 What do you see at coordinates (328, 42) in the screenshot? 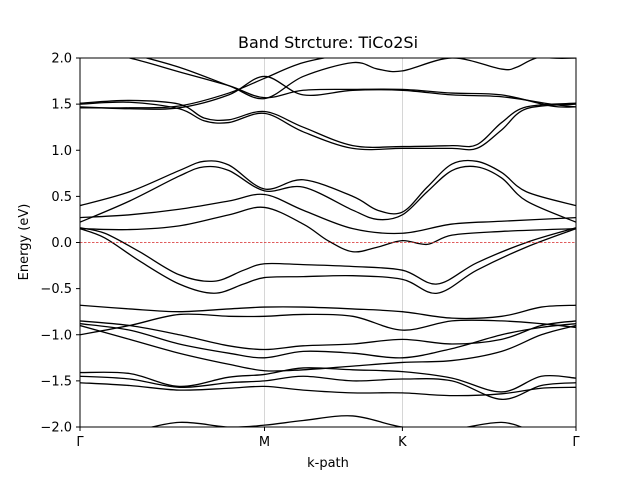
I see `chart-title: Band Strcture: TiCo2Si` at bounding box center [328, 42].